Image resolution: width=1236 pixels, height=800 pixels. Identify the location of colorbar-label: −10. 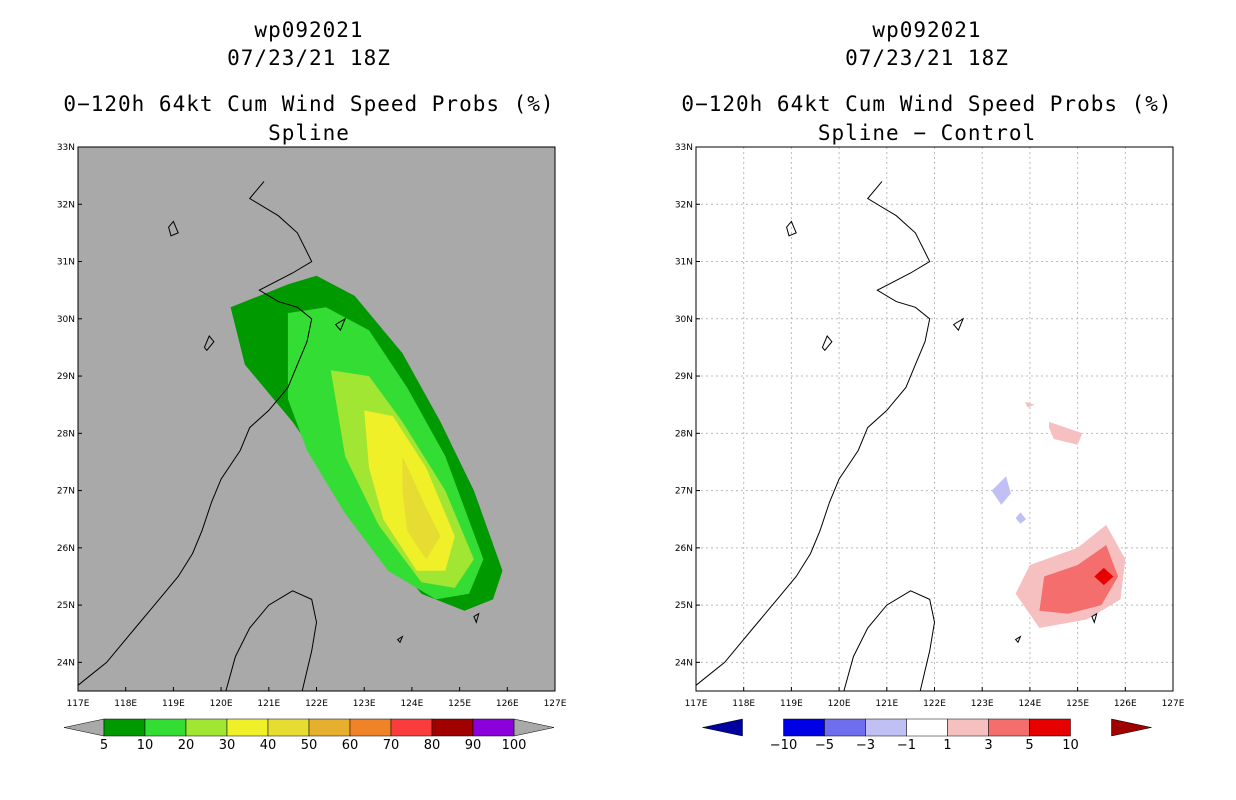
(783, 745).